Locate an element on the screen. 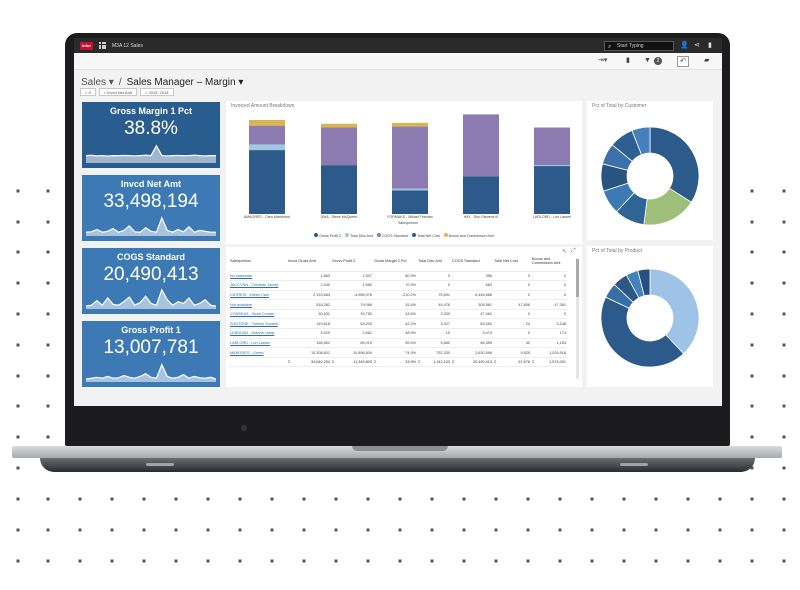 The width and height of the screenshot is (800, 590). bookmark-toolbar-icon: ▮ is located at coordinates (628, 60).